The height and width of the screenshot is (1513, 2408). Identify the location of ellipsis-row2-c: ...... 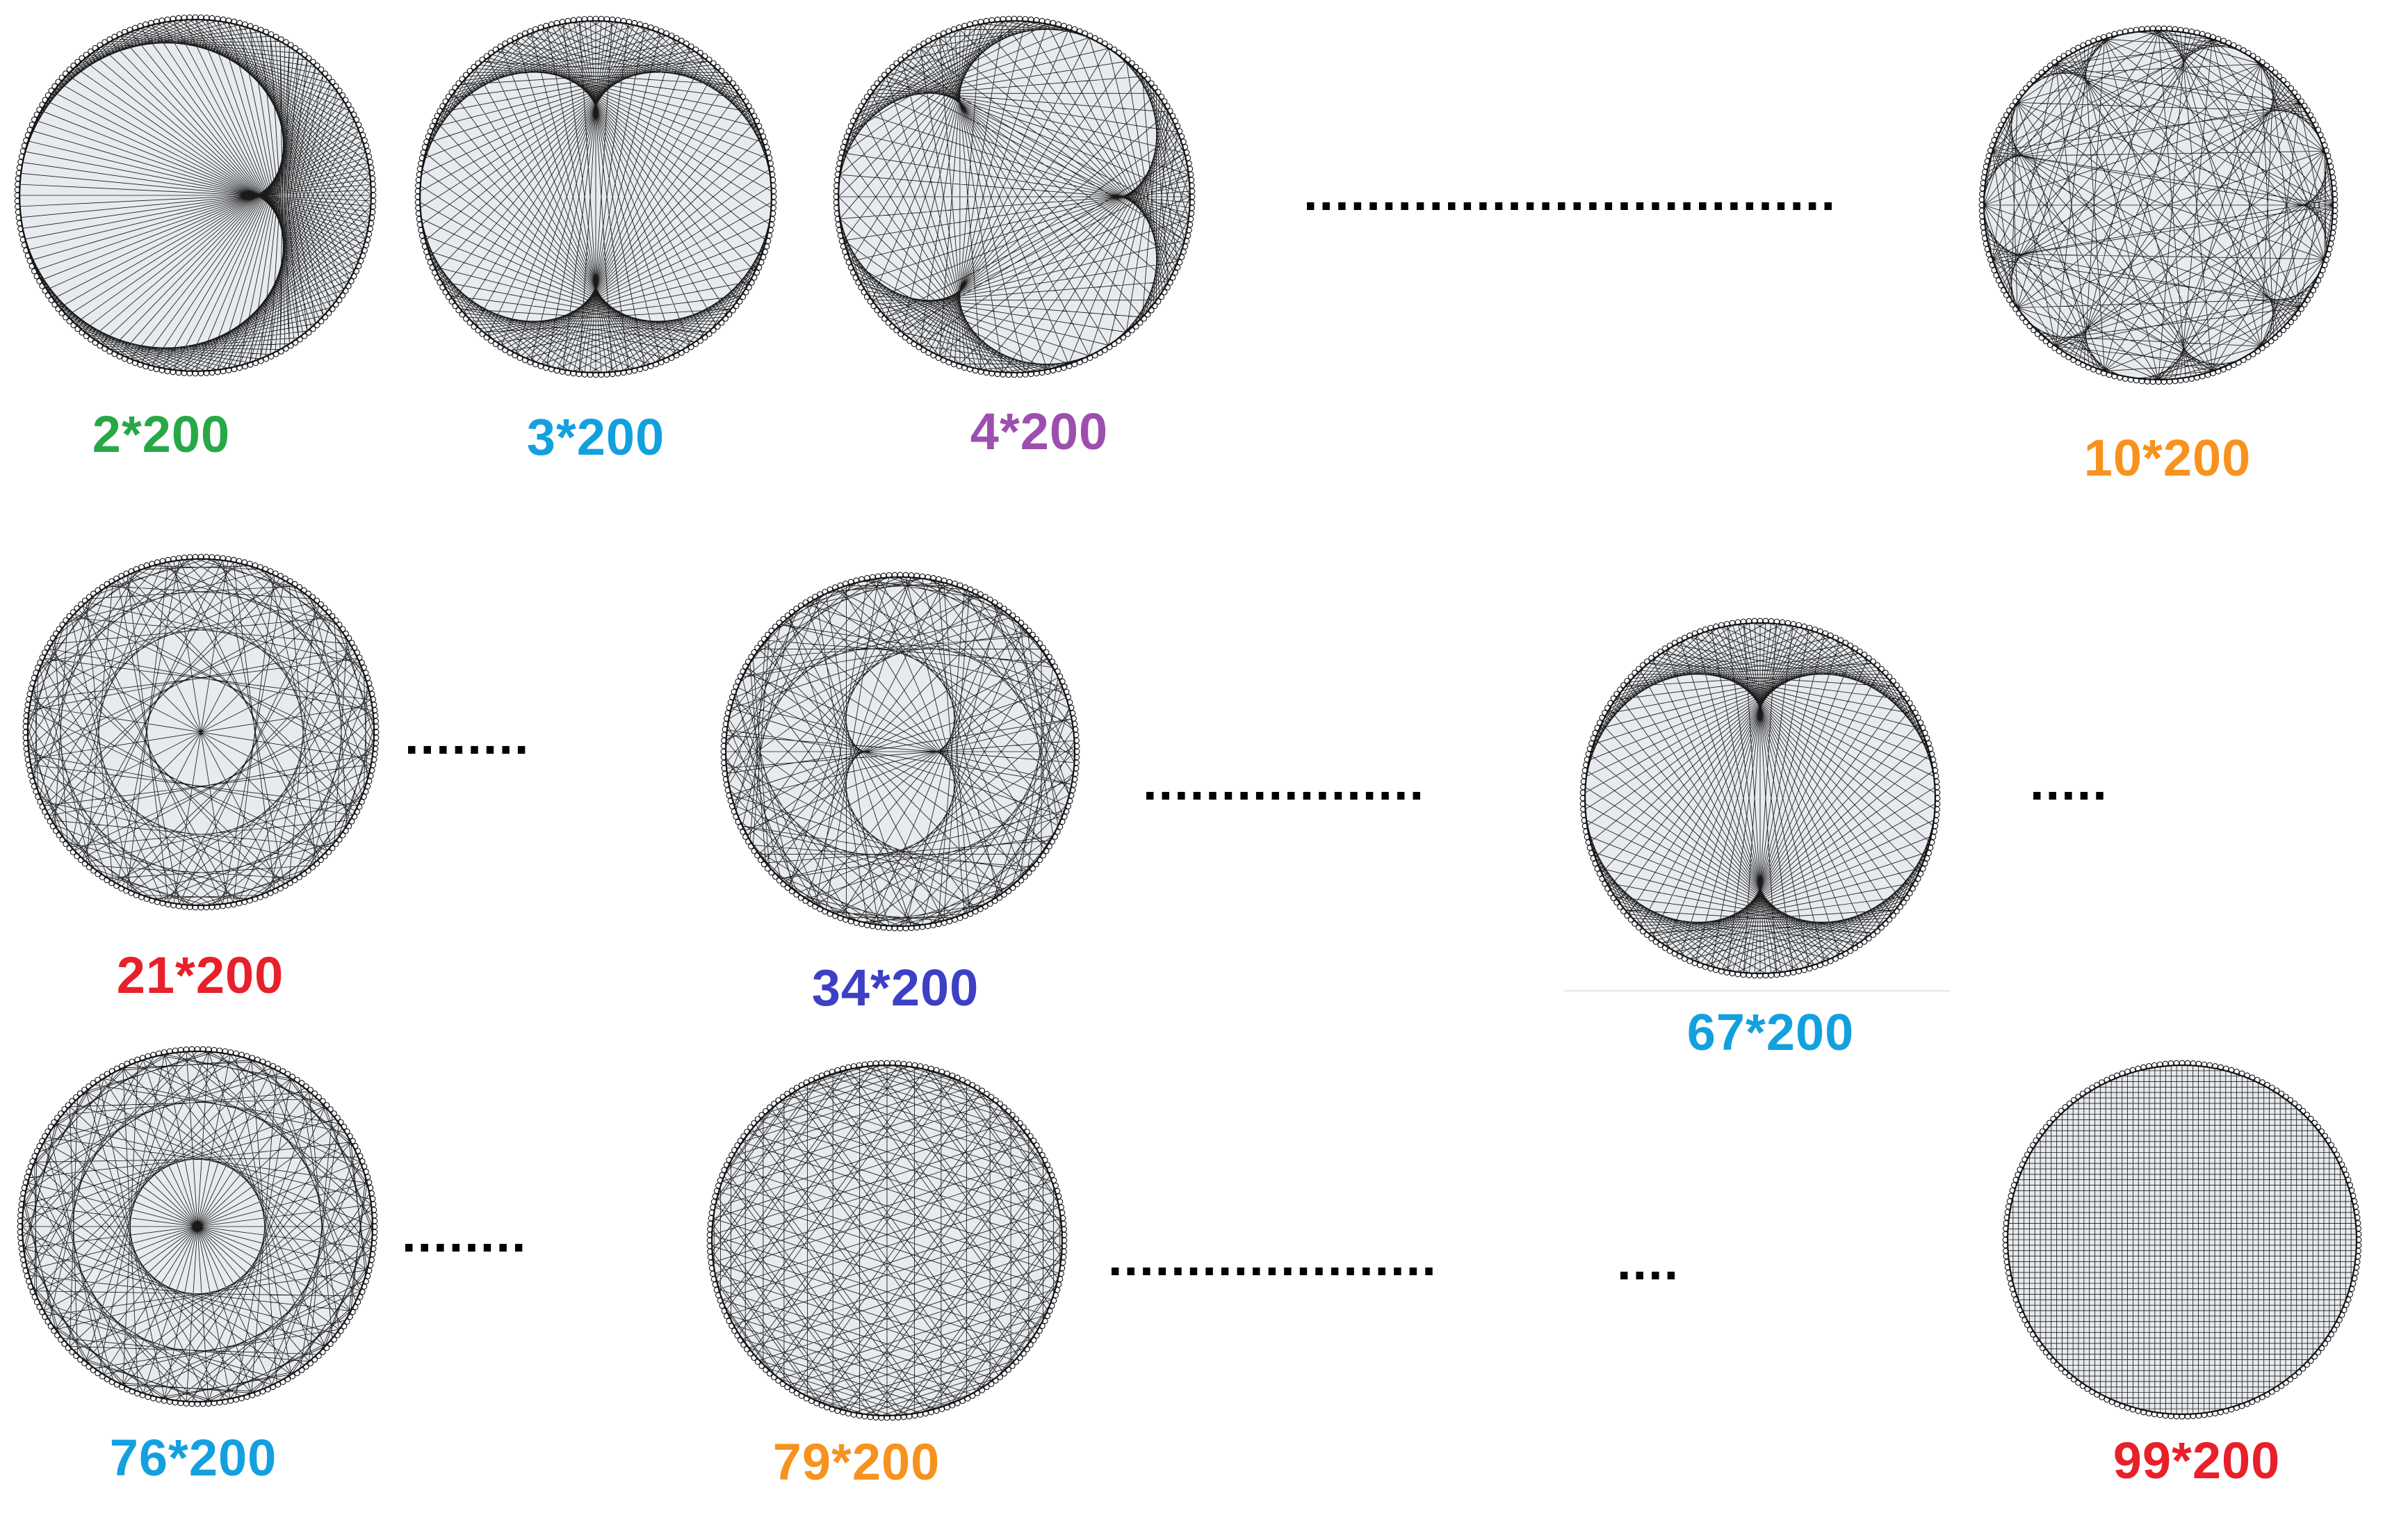
(2069, 782).